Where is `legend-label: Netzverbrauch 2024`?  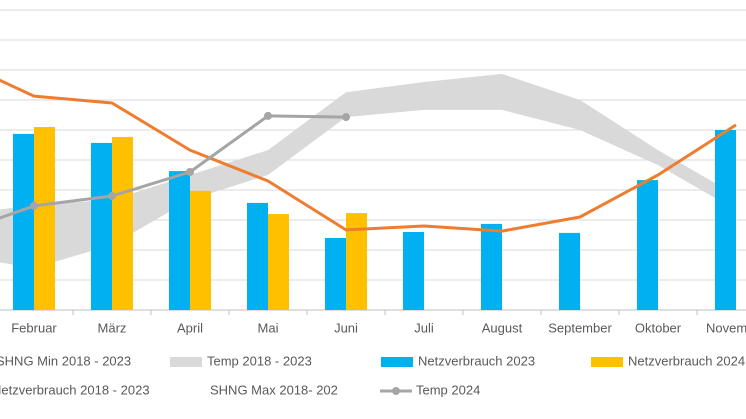
legend-label: Netzverbrauch 2024 is located at coordinates (686, 360).